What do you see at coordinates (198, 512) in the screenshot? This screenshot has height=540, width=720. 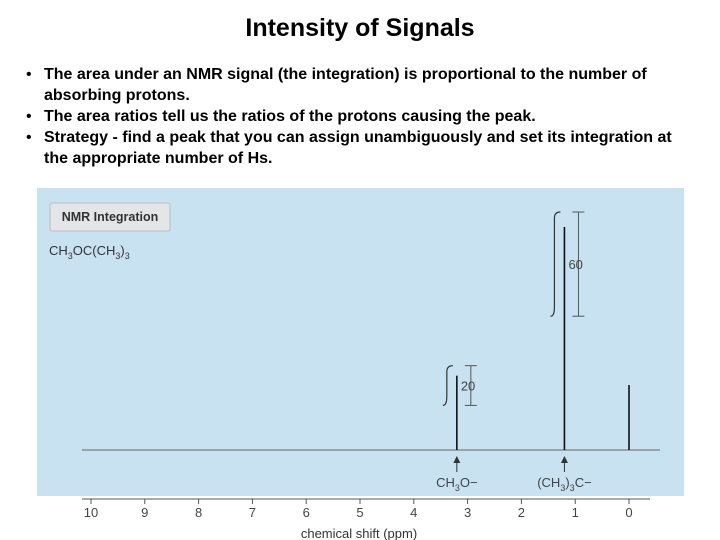 I see `x-tick-label: 8` at bounding box center [198, 512].